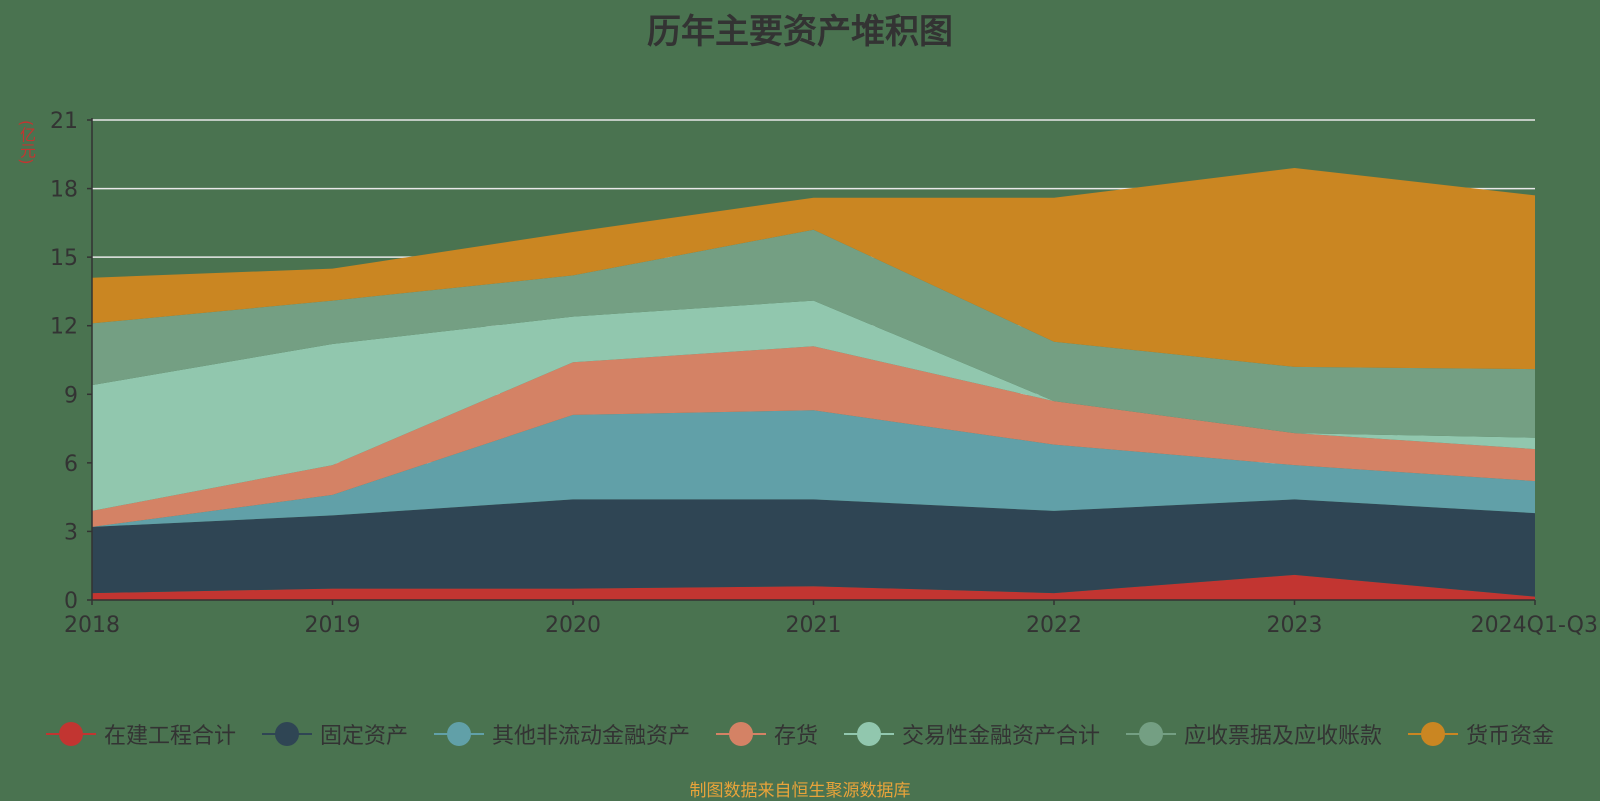 The image size is (1600, 801). I want to click on source-note: 制图数据来自恒生聚源数据库, so click(800, 791).